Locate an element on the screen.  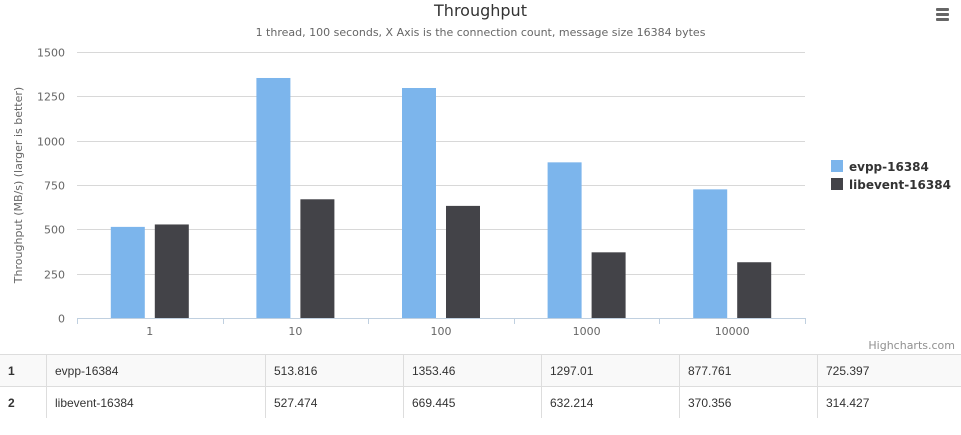
row-index: 2 is located at coordinates (23, 402).